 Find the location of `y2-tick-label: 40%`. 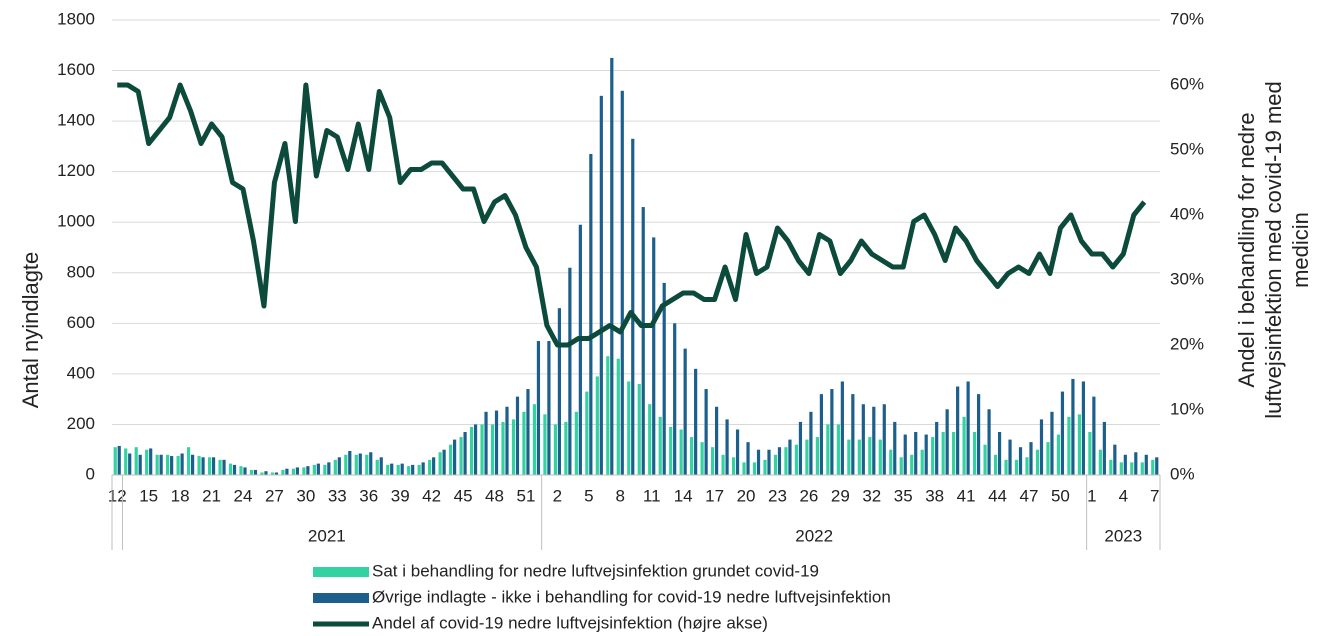

y2-tick-label: 40% is located at coordinates (1187, 213).